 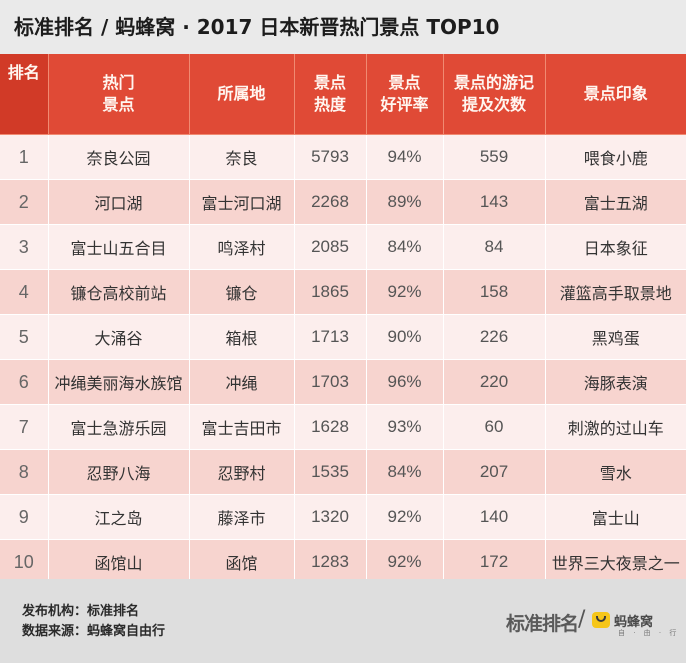 I want to click on table-row: 6 冲绳美丽海水族馆 冲绳 1703 96% 220 海豚表演, so click(x=343, y=382).